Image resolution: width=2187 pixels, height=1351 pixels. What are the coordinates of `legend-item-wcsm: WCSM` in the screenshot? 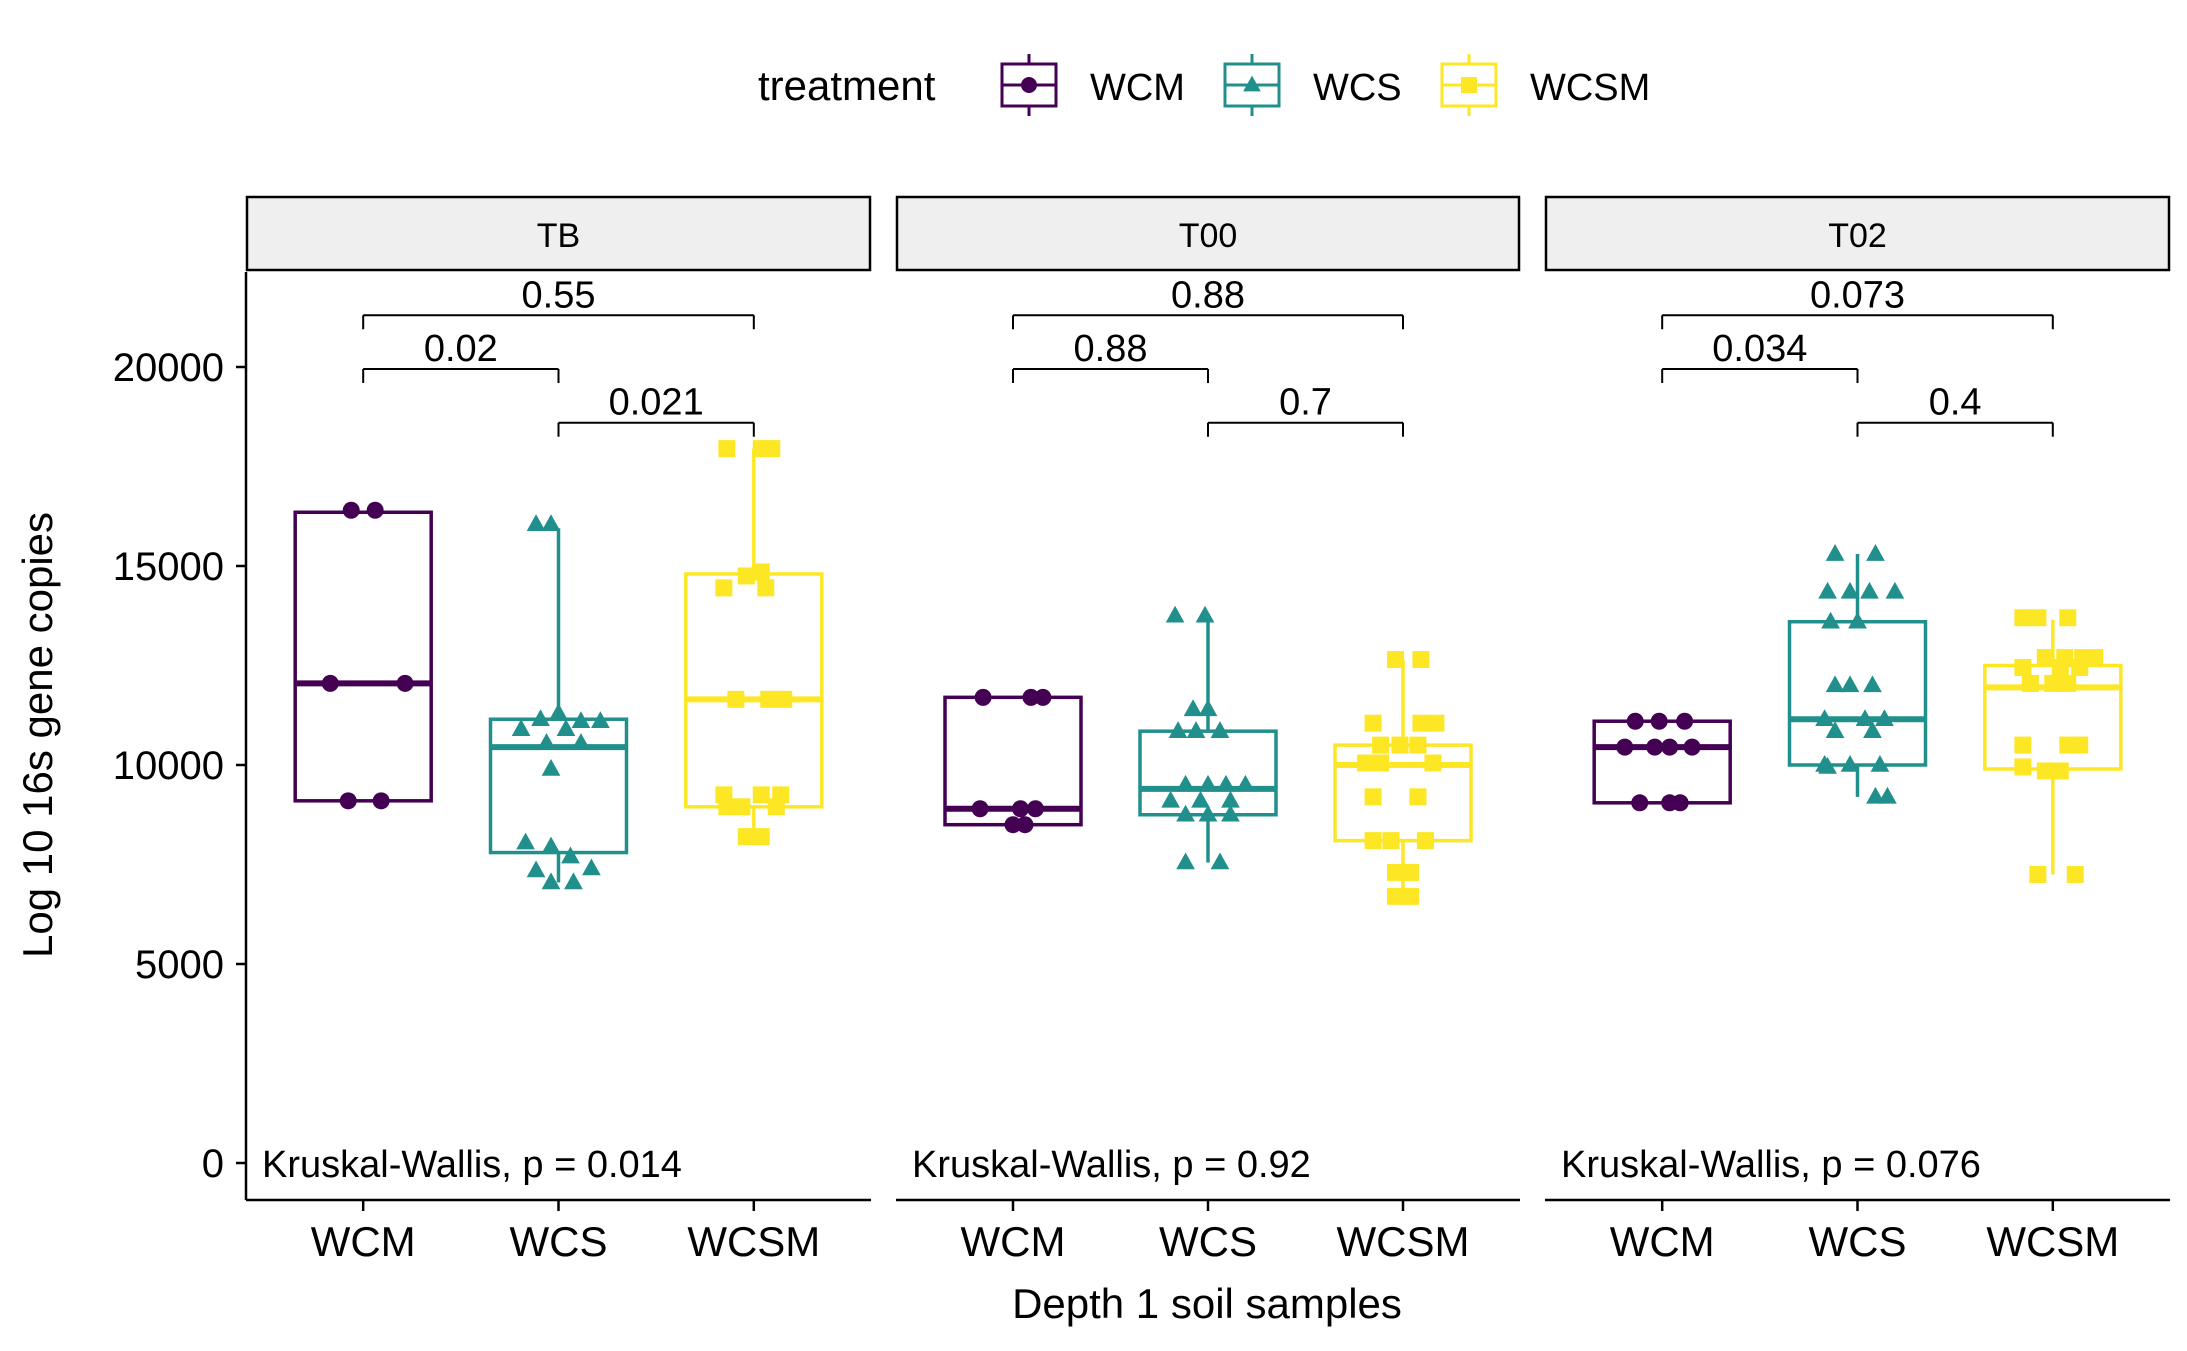 It's located at (1545, 85).